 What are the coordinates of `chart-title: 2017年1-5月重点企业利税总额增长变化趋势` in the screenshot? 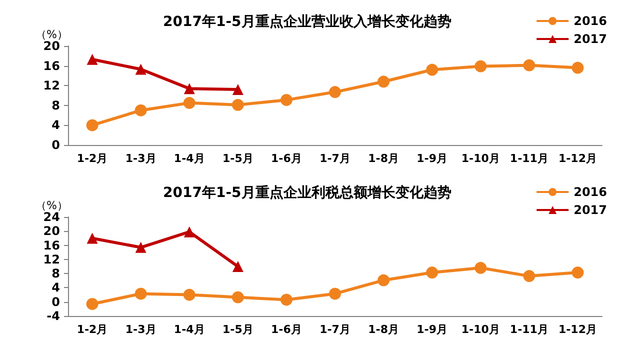 It's located at (307, 192).